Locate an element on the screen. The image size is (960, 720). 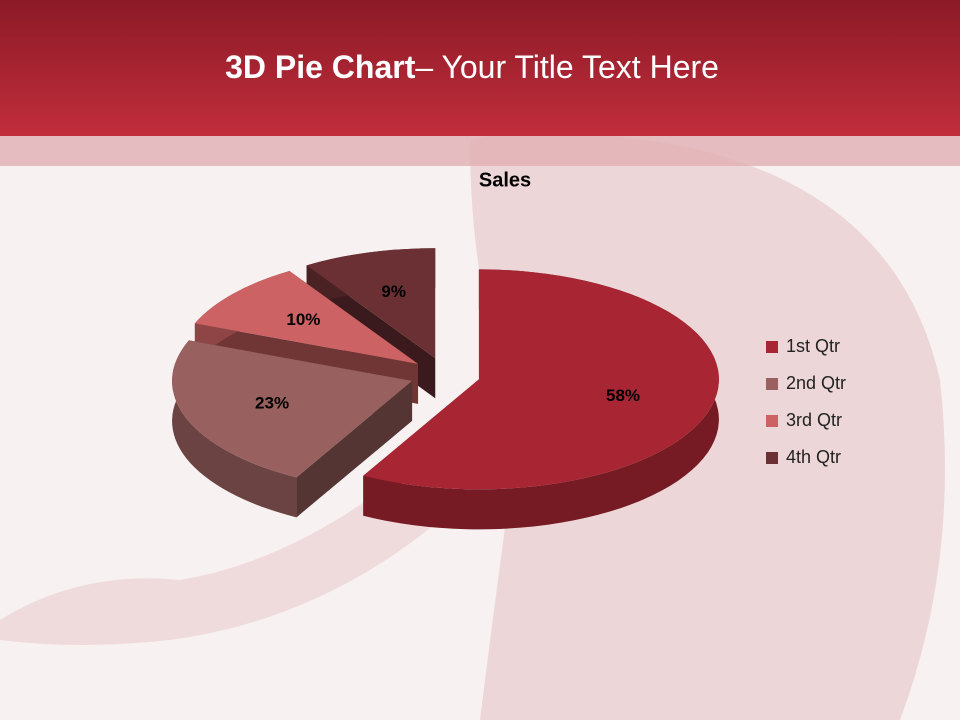
header-stripe is located at coordinates (480, 151).